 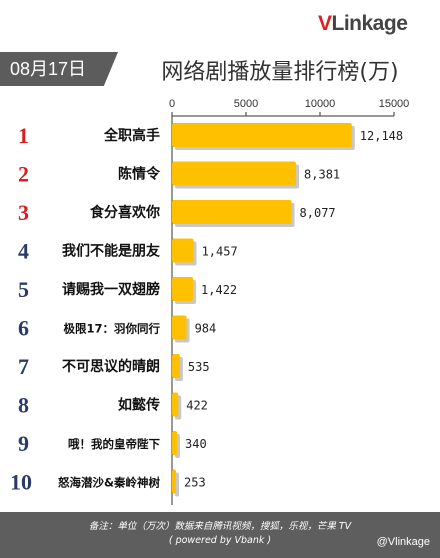 I want to click on value-label: 8,077, so click(x=318, y=213).